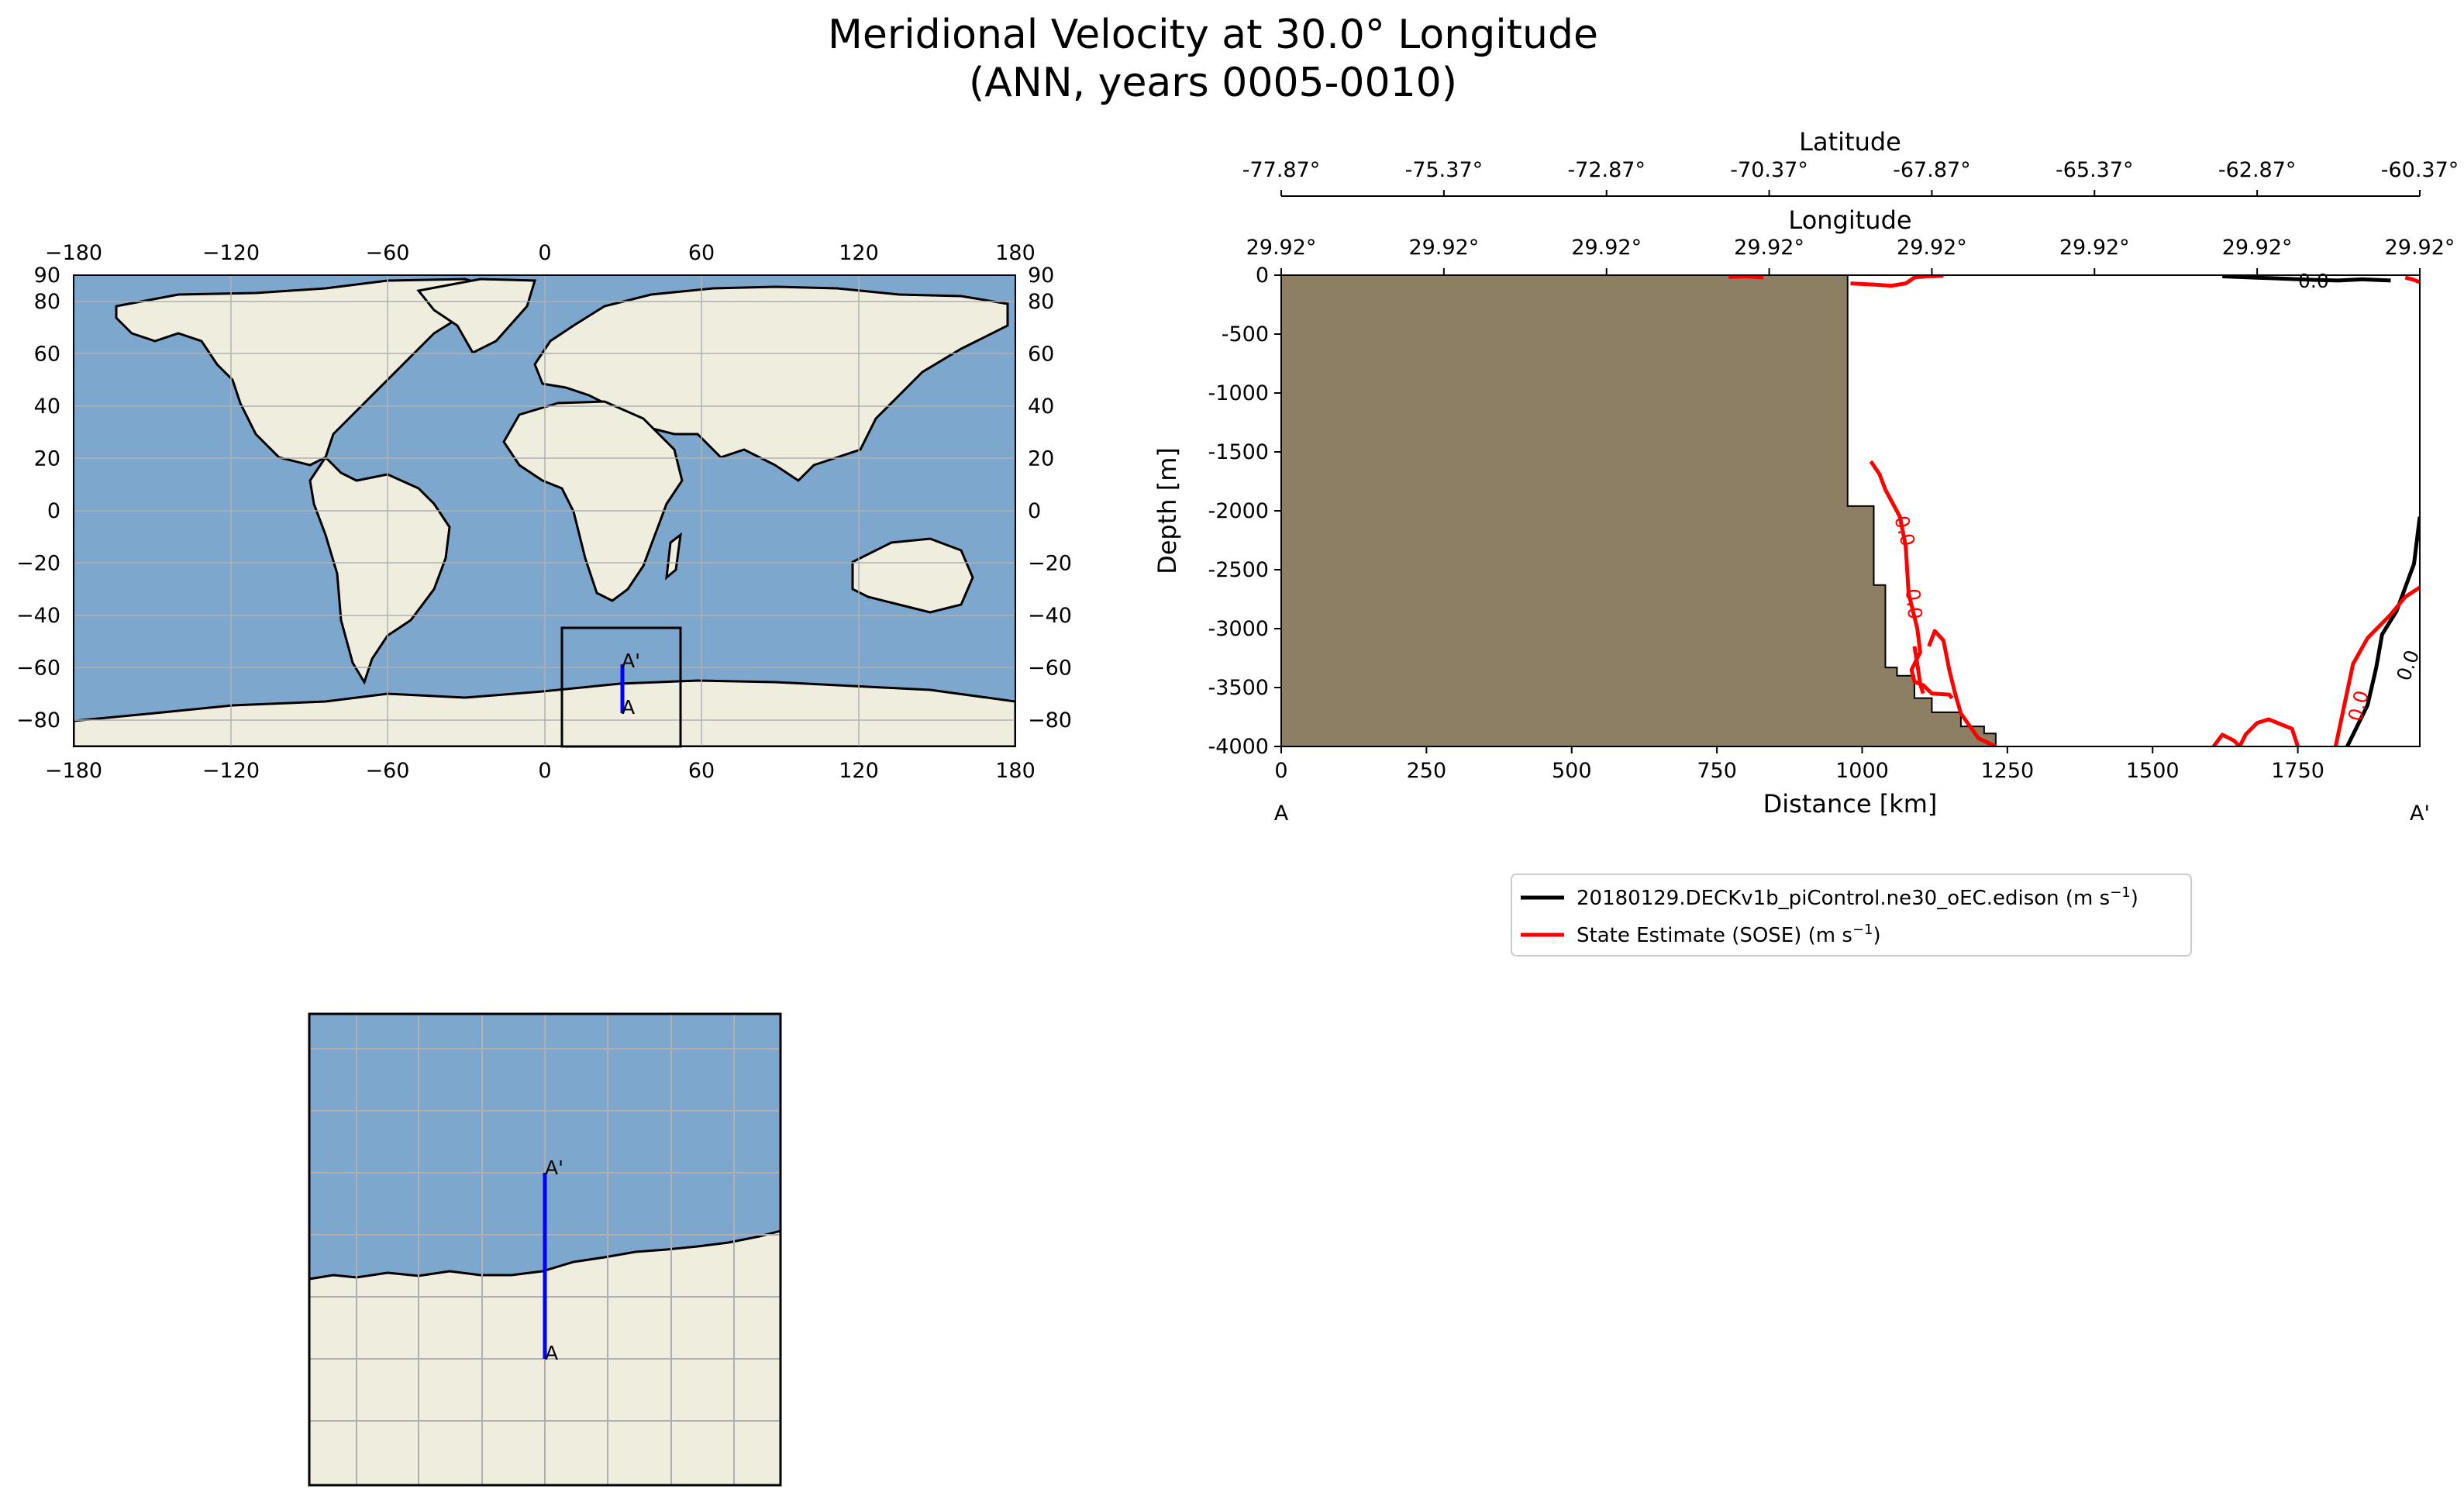  I want to click on australia-land, so click(912, 575).